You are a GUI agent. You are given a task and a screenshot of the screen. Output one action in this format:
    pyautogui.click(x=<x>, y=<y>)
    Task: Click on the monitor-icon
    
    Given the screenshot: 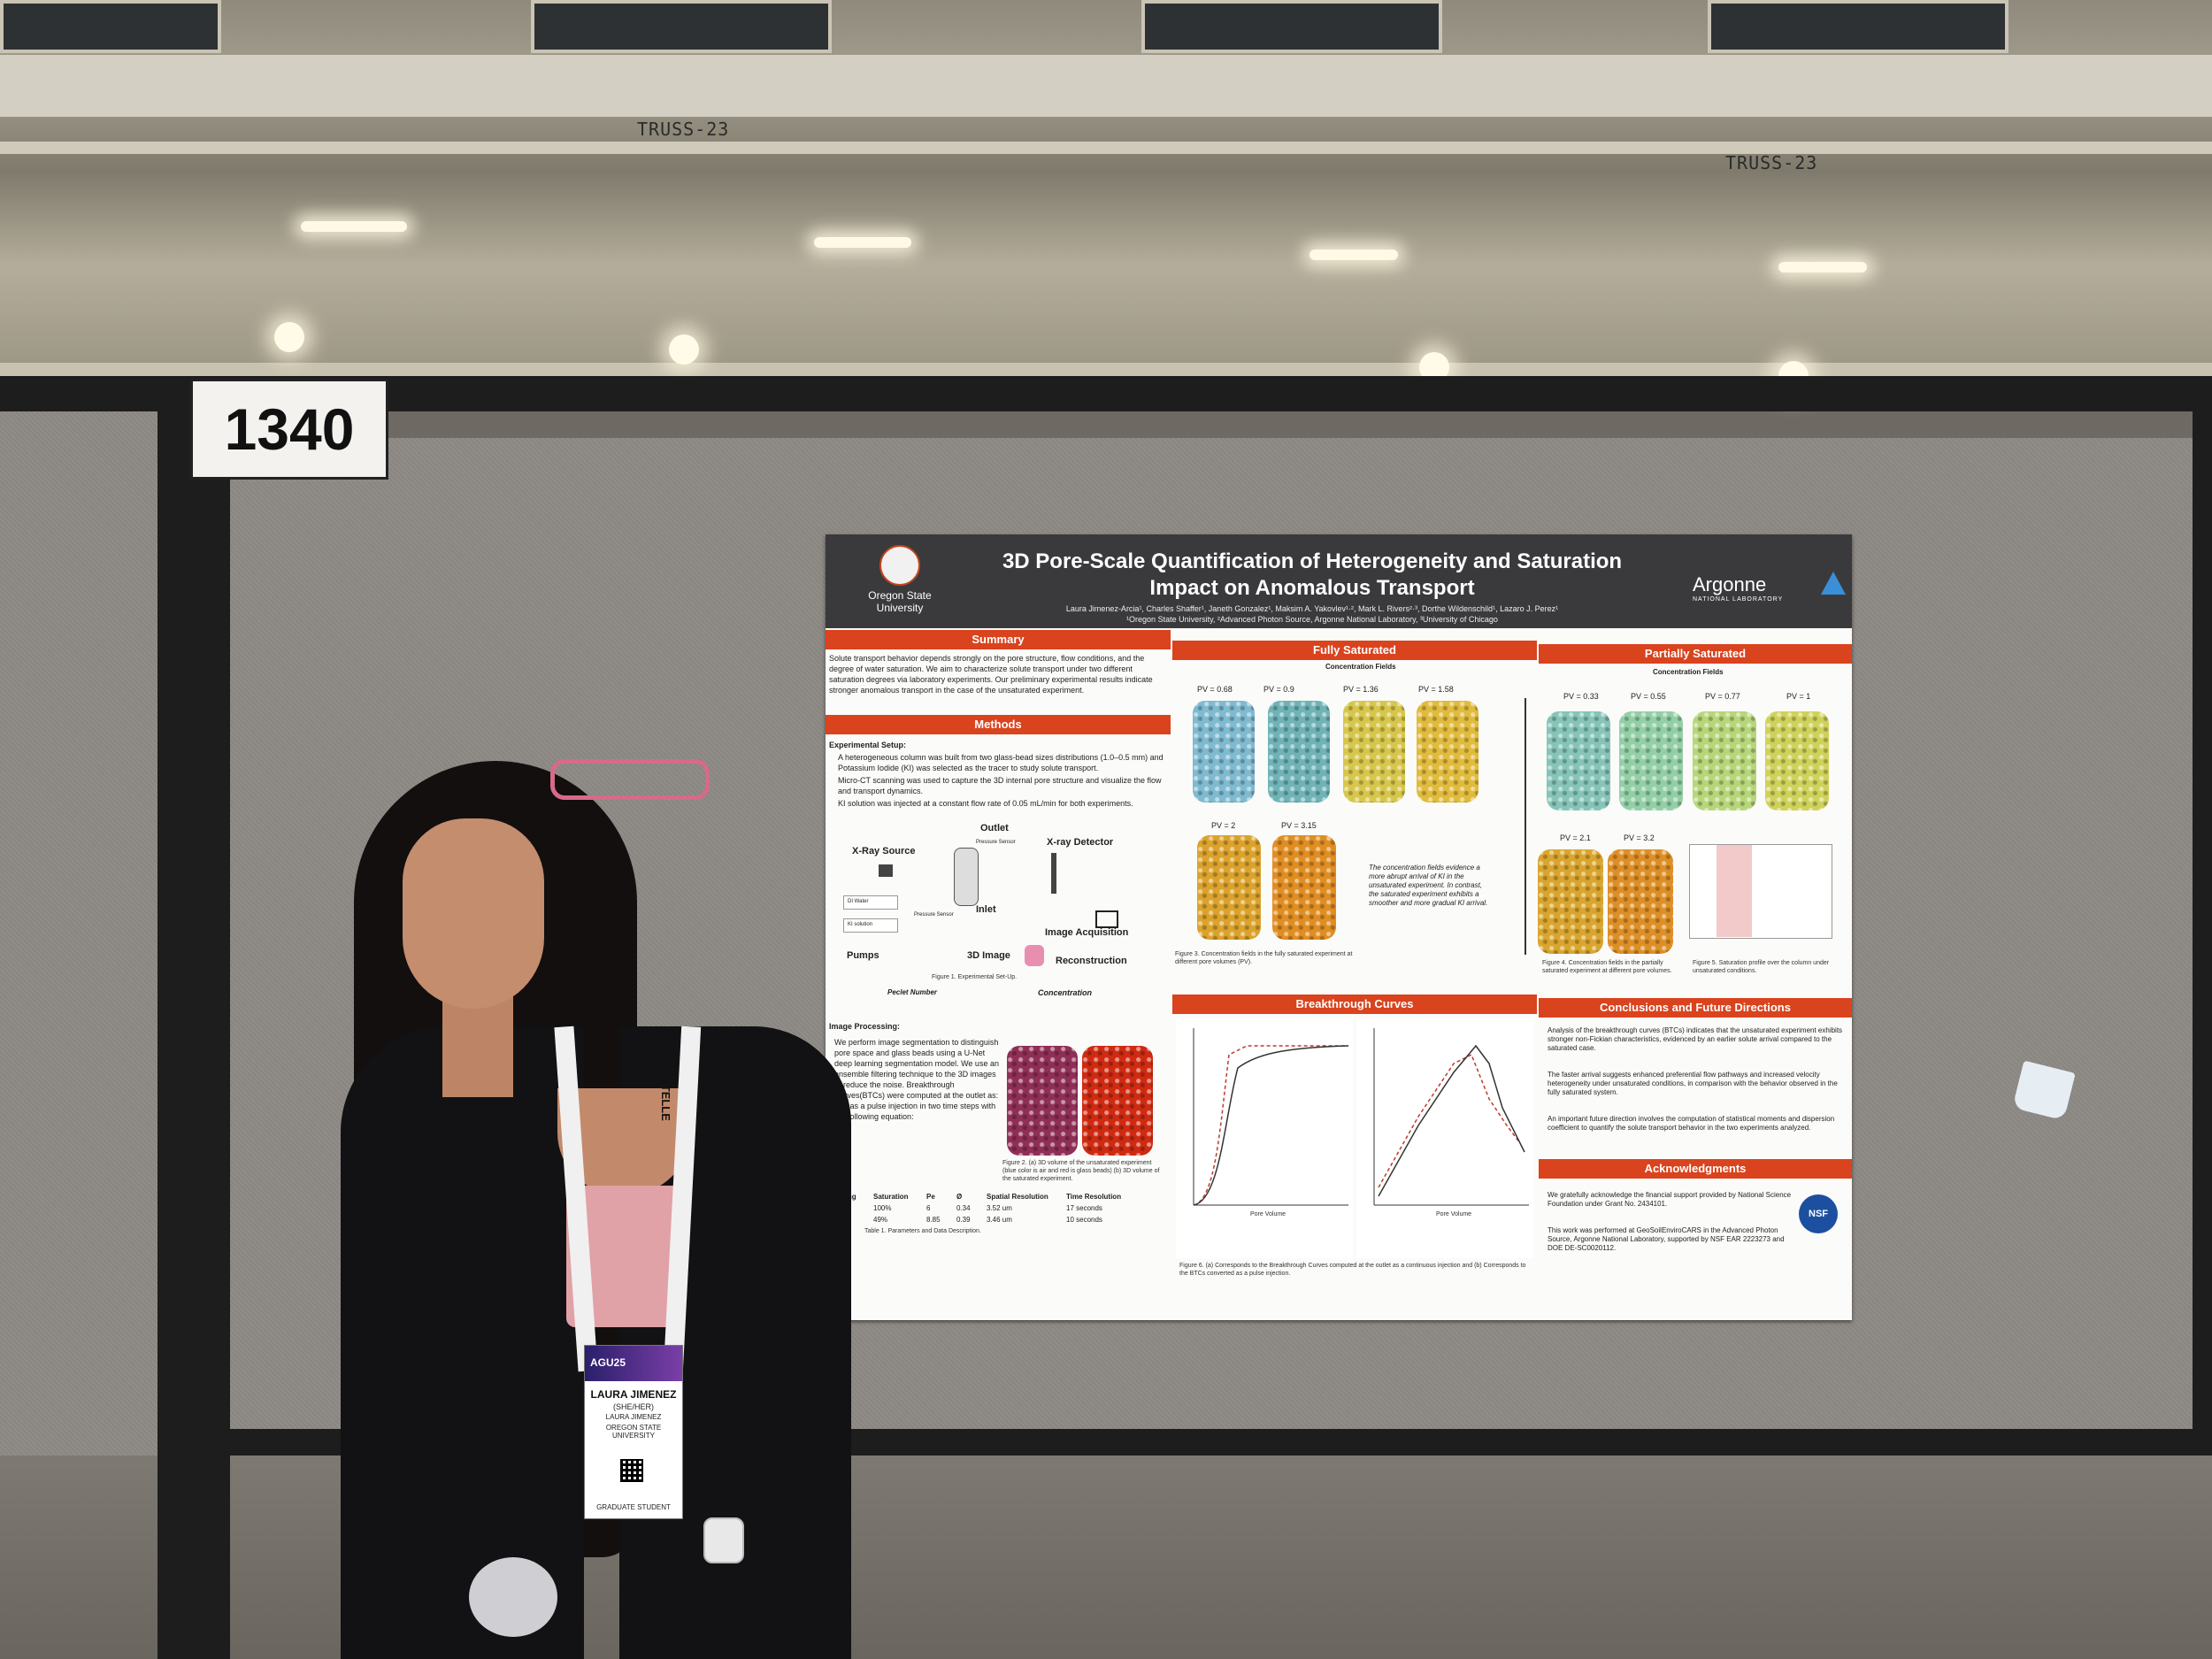 What is the action you would take?
    pyautogui.click(x=1107, y=919)
    